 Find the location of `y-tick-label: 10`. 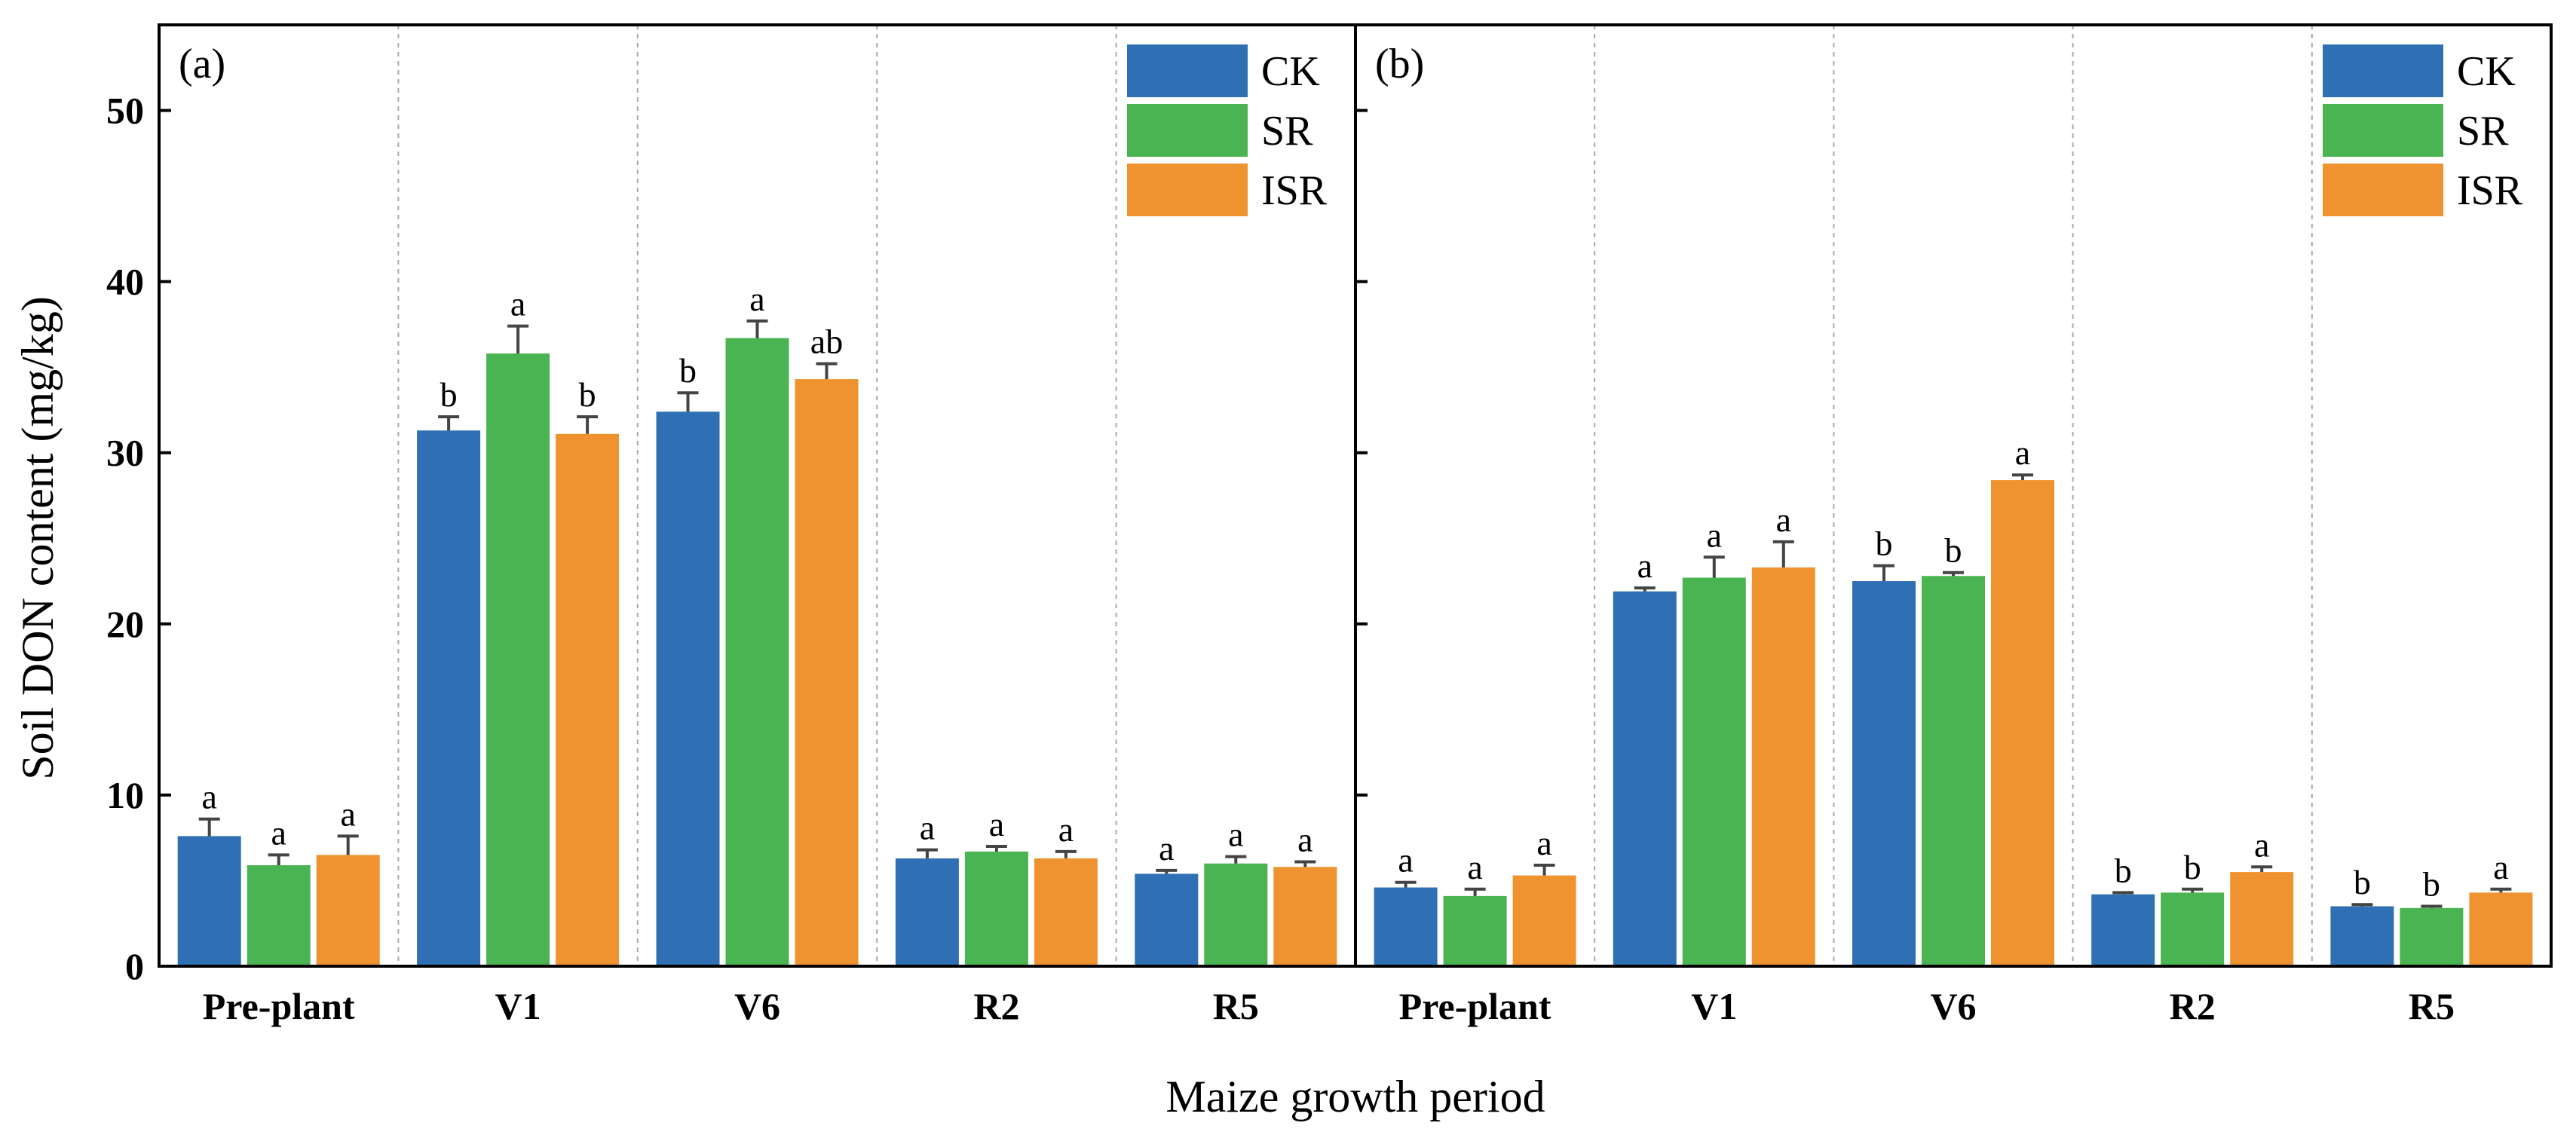

y-tick-label: 10 is located at coordinates (125, 795).